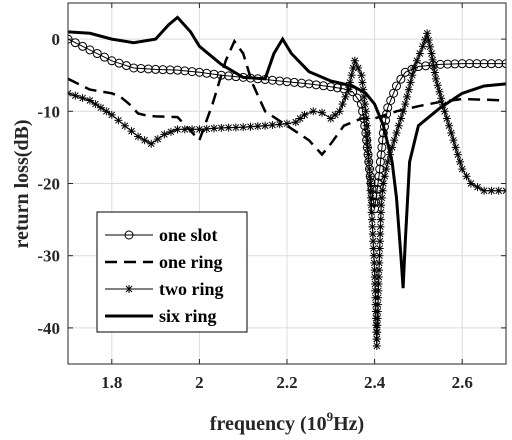  I want to click on legend-item-one-slot: one slot, so click(161, 235).